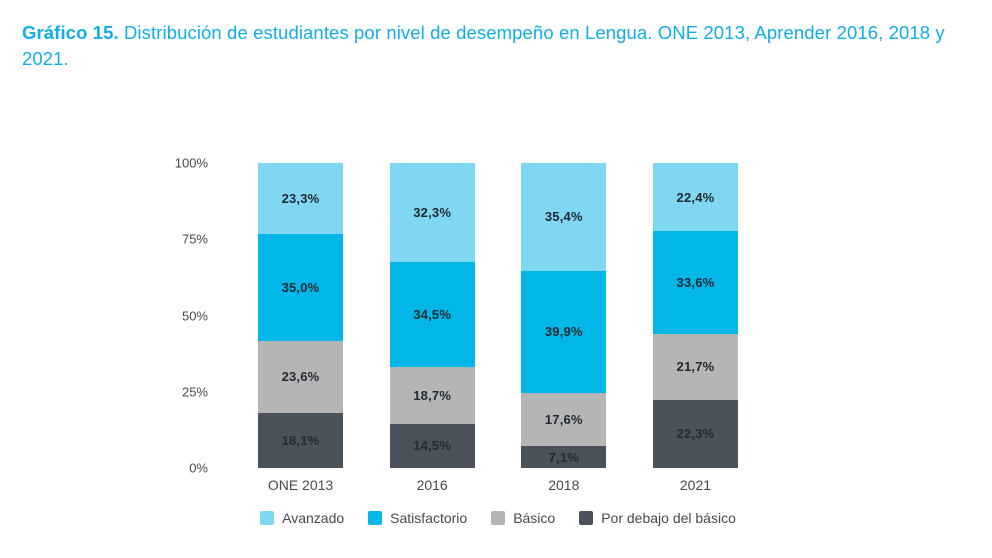 Image resolution: width=992 pixels, height=558 pixels. I want to click on legend-item: Avanzado, so click(302, 518).